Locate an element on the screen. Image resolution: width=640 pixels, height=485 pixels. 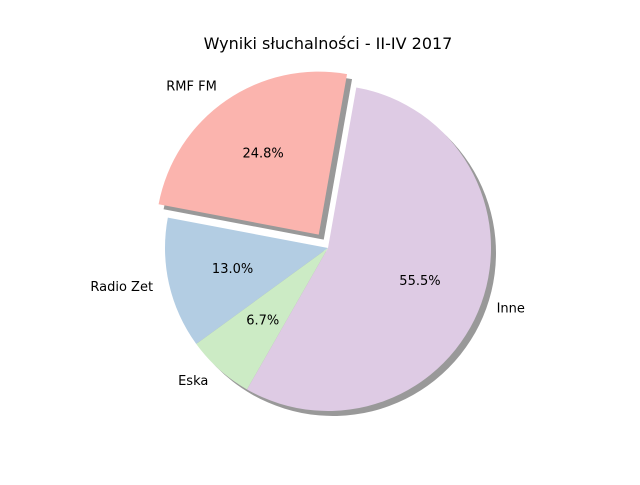
slice-rmf-fm is located at coordinates (253, 153).